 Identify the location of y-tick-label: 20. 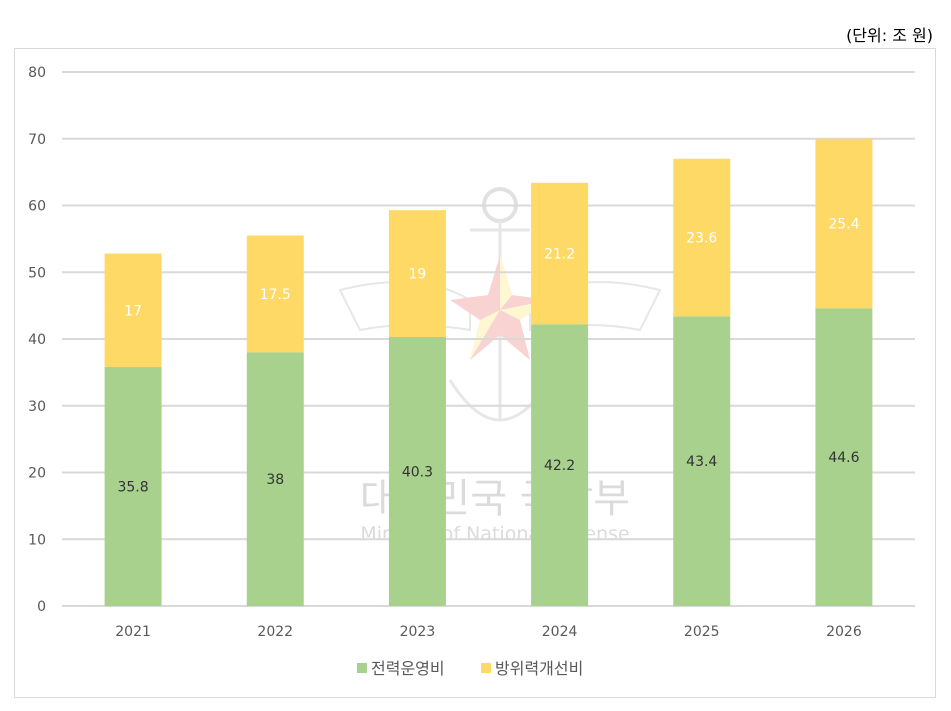
(37, 474).